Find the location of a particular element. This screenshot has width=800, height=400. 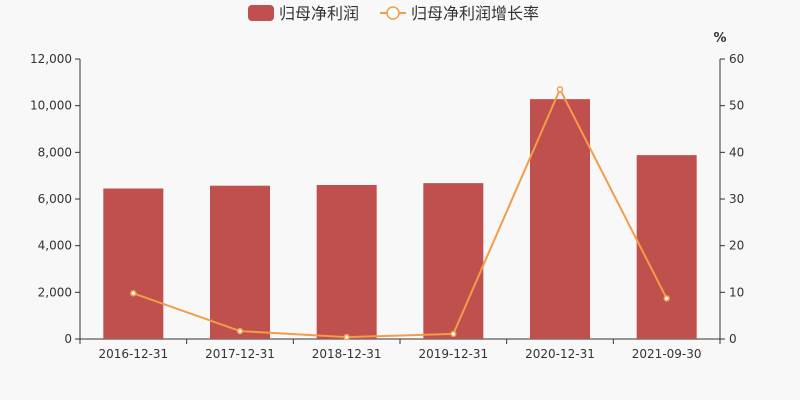

x-tick-label: 2016-12-31 is located at coordinates (133, 354).